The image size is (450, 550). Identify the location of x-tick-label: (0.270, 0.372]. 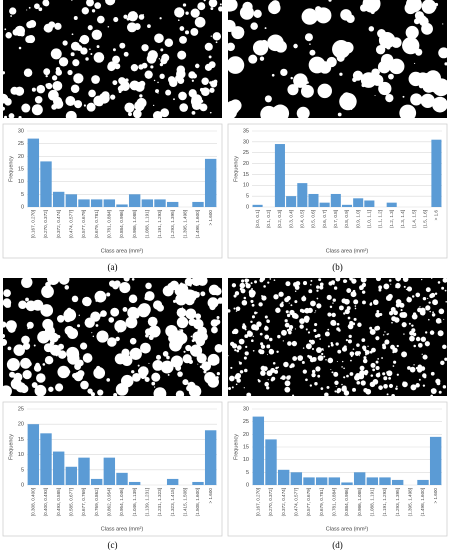
(270, 502).